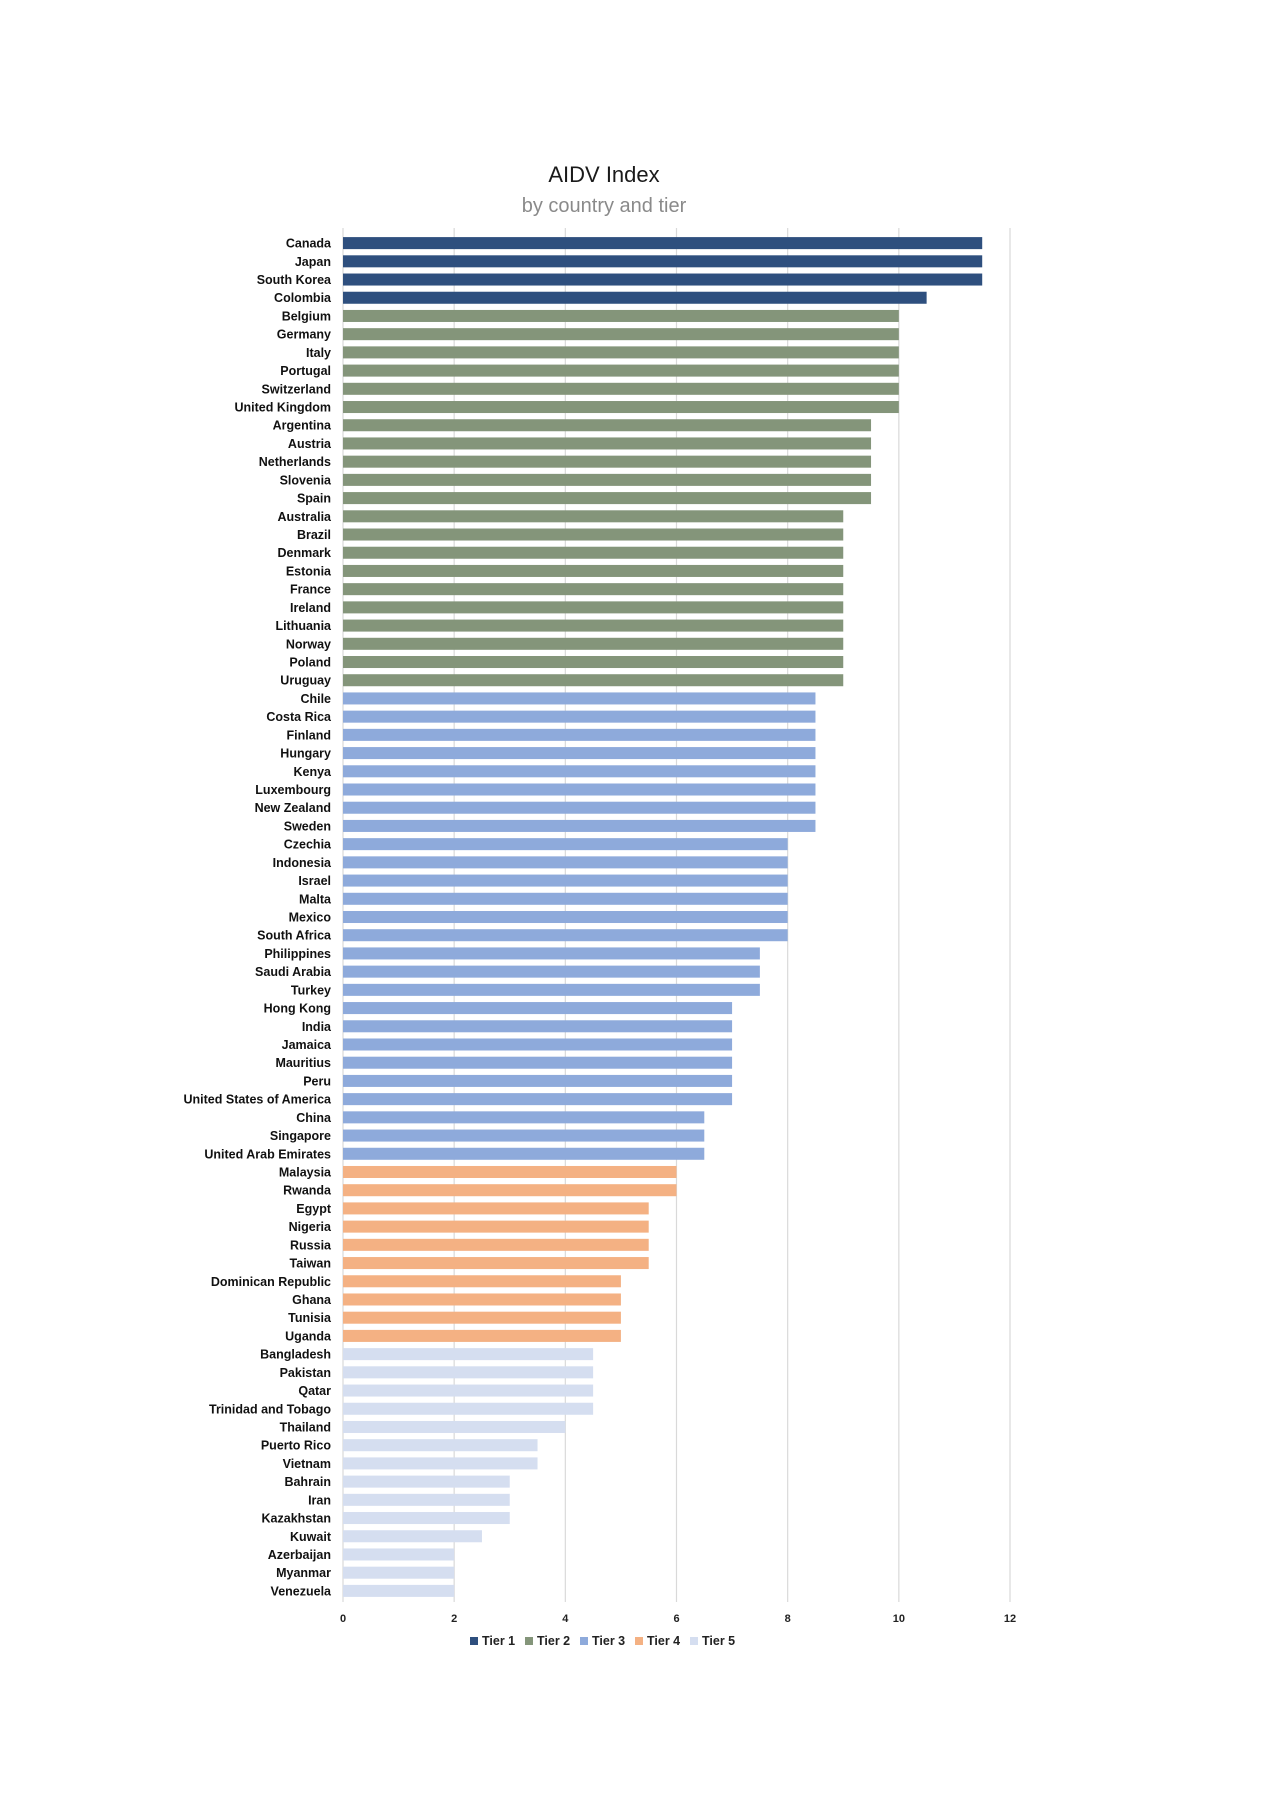 The height and width of the screenshot is (1809, 1280). Describe the element at coordinates (309, 244) in the screenshot. I see `category-label: Canada` at that location.